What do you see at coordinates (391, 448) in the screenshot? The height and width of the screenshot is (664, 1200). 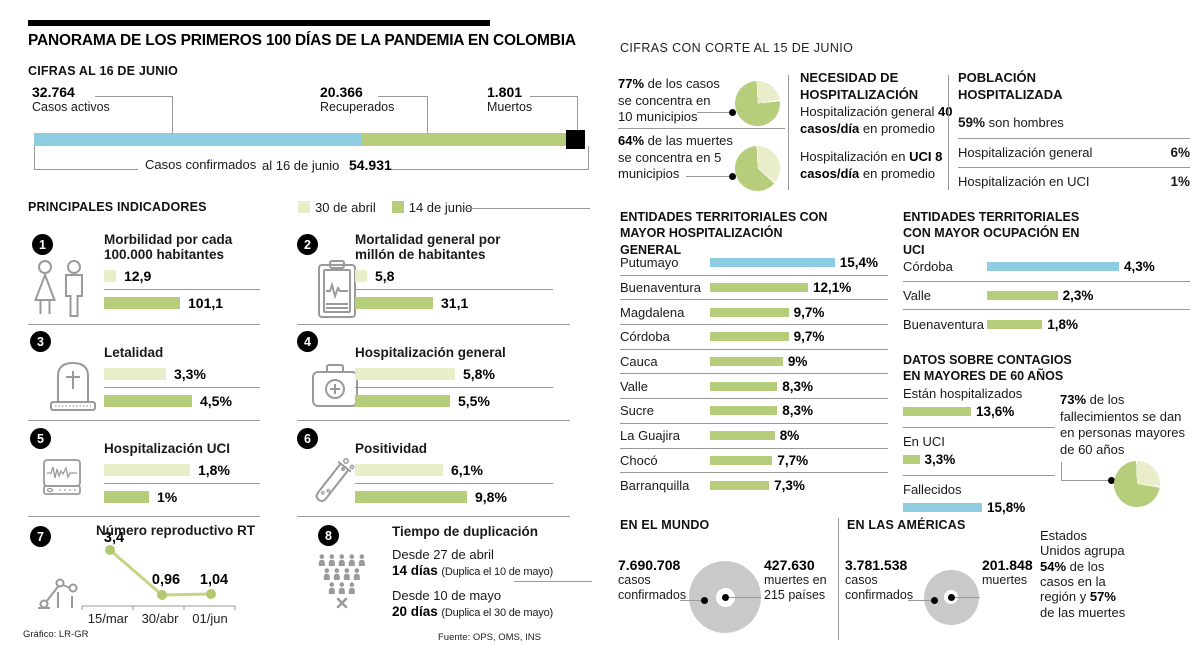 I see `indicator-title: Positividad` at bounding box center [391, 448].